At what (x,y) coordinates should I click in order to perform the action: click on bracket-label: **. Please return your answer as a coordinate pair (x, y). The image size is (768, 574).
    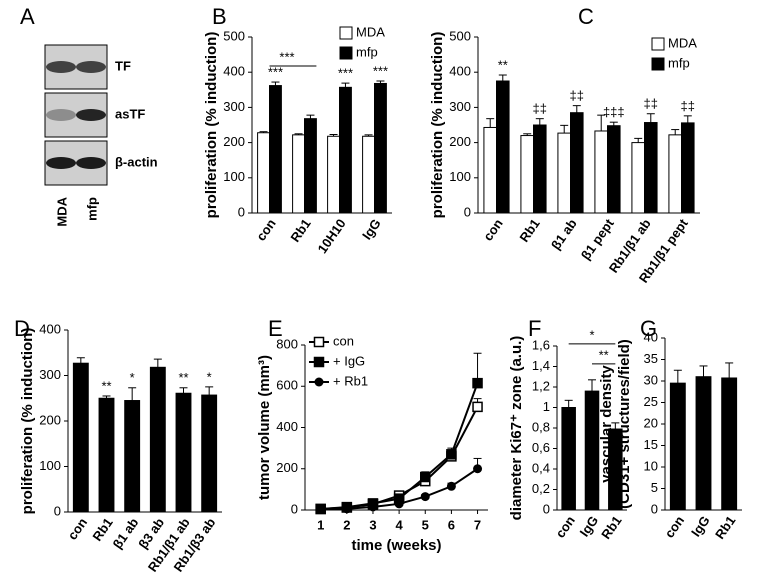
    Looking at the image, I should click on (604, 354).